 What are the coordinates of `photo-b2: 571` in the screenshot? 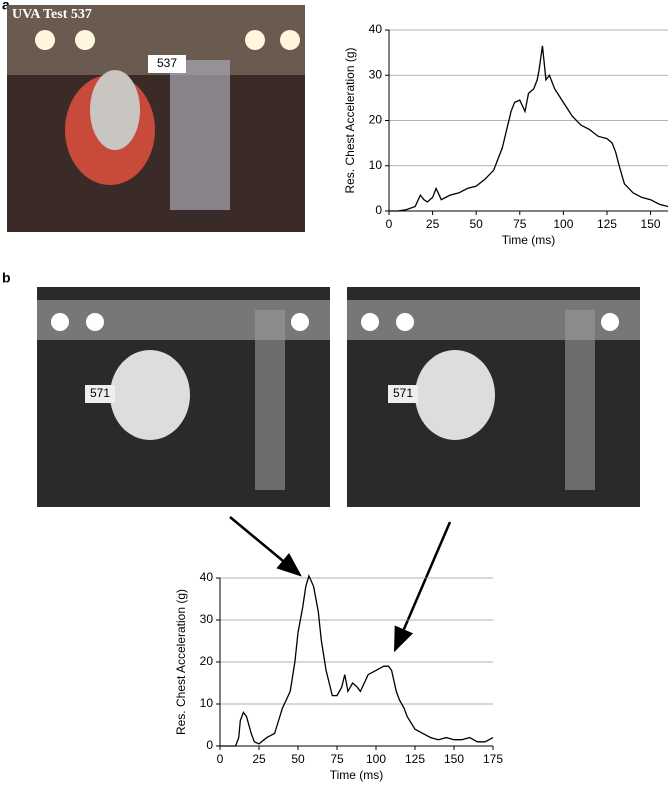 It's located at (493, 397).